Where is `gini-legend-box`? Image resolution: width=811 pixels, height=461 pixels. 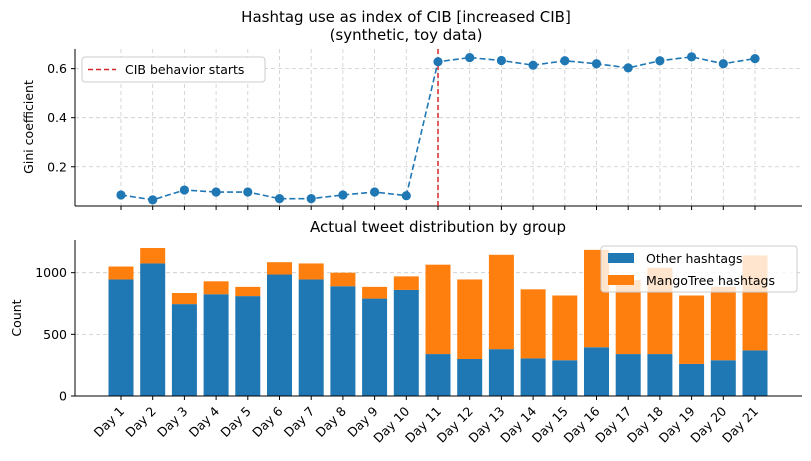
gini-legend-box is located at coordinates (173, 69).